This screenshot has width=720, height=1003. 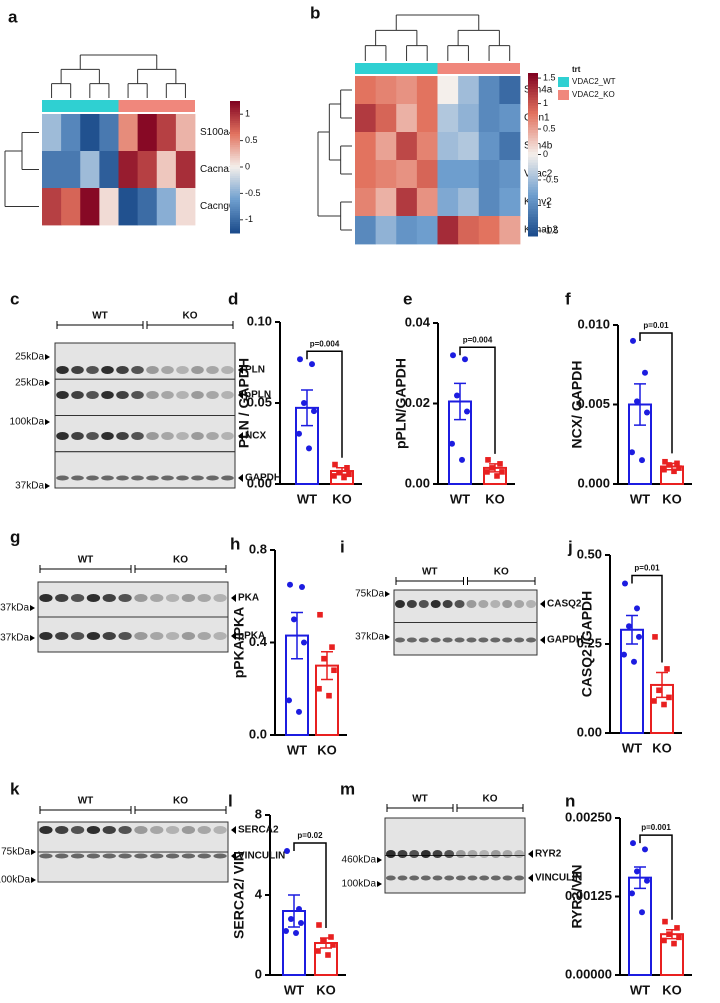 What do you see at coordinates (588, 895) in the screenshot?
I see `y-tick-label: 0.00125` at bounding box center [588, 895].